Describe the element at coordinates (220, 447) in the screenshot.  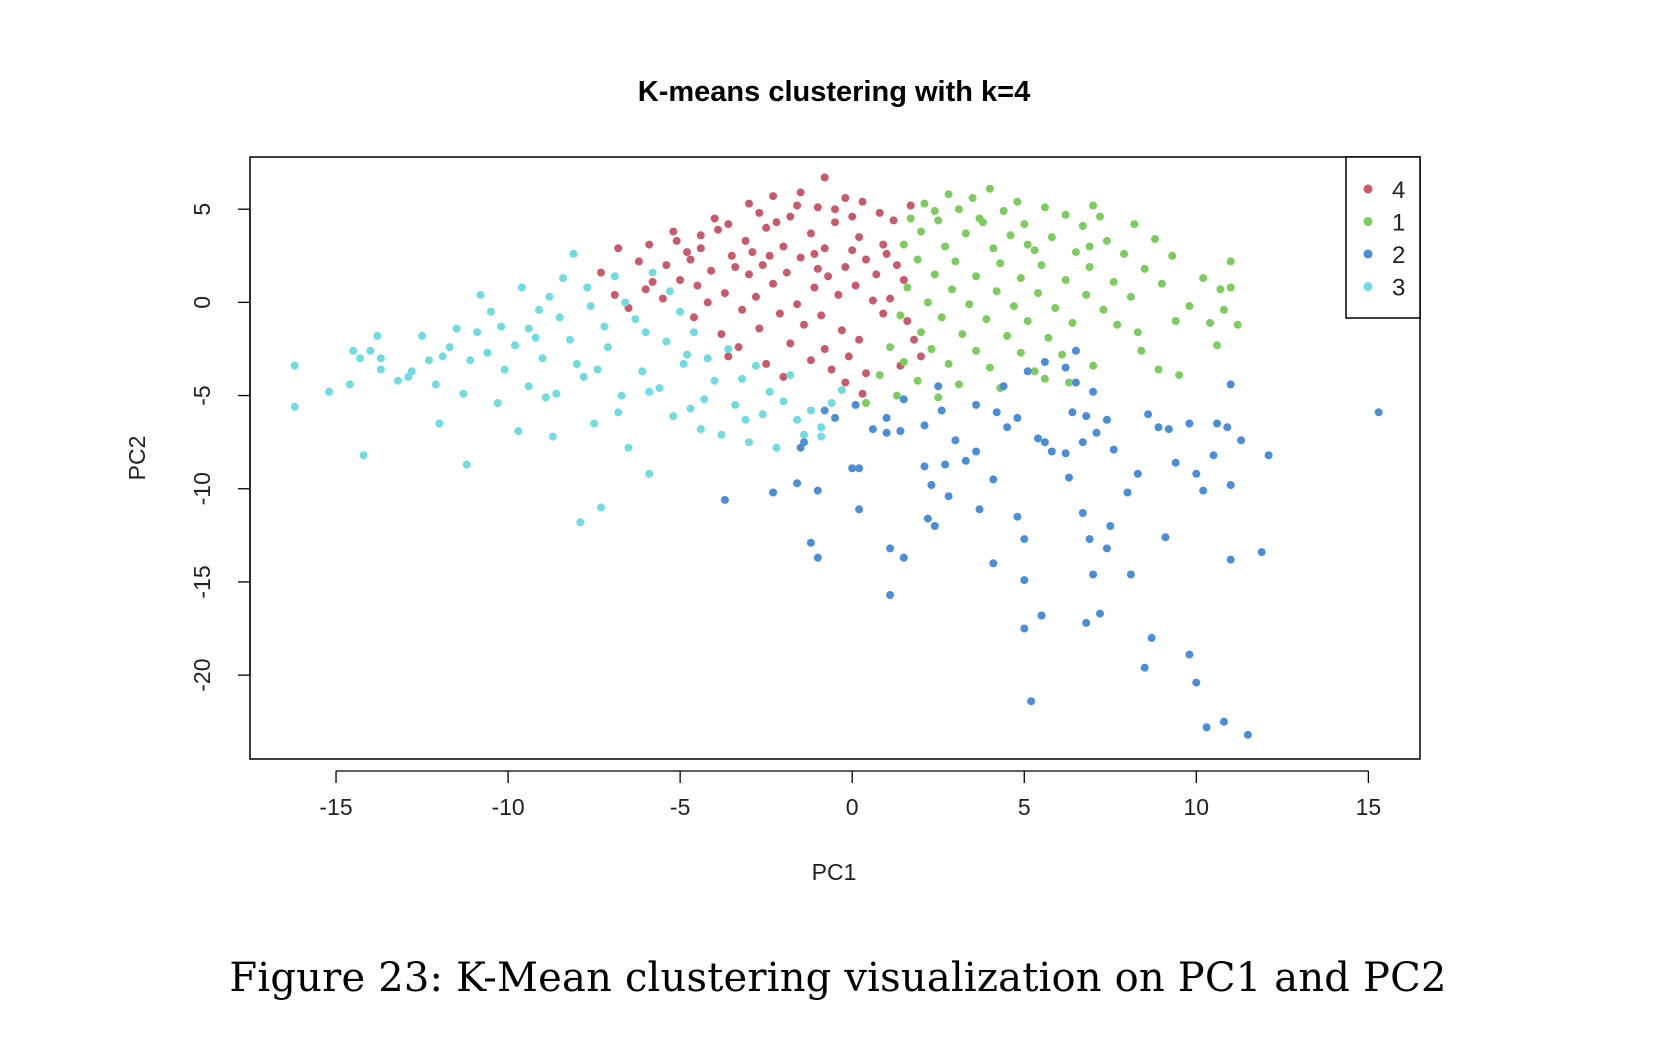
I see `y-axis: 5 0 -5 -10 -15 -20` at that location.